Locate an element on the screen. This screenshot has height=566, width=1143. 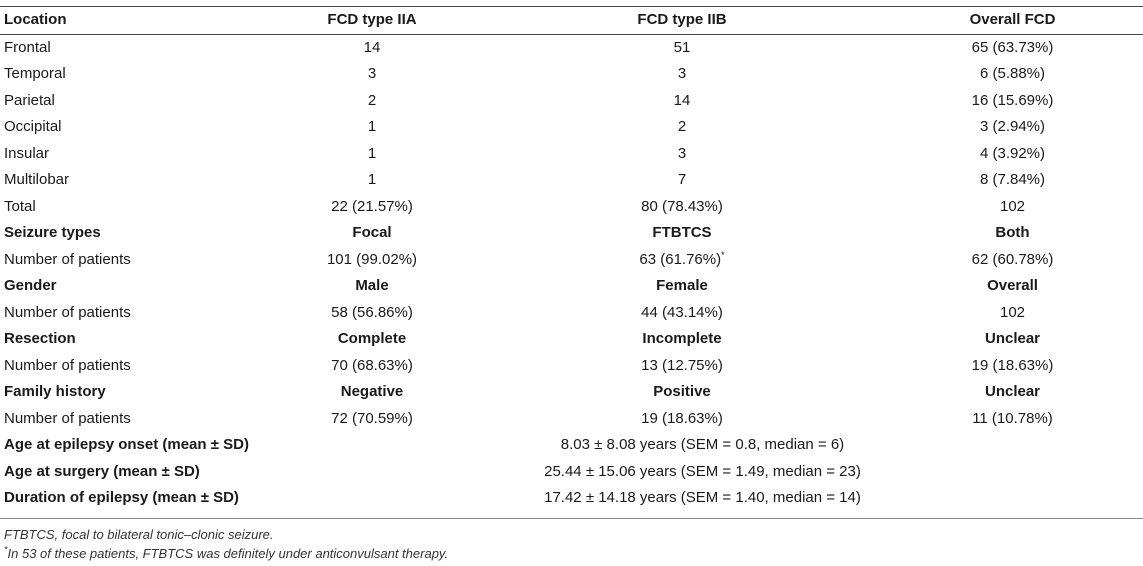
header-cell: Male is located at coordinates (372, 286).